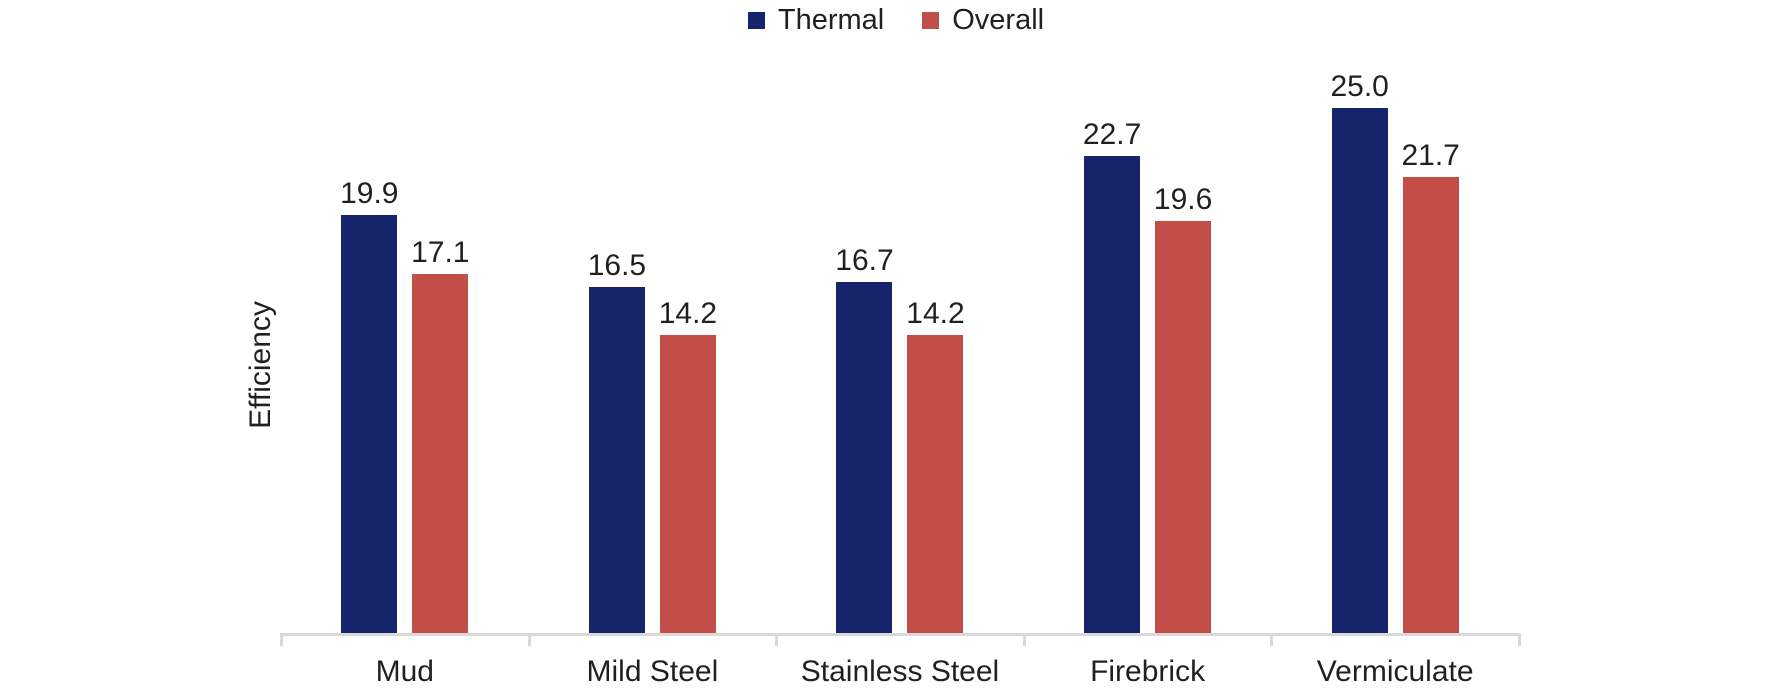  I want to click on overall-value-label-mud: 17.1, so click(440, 252).